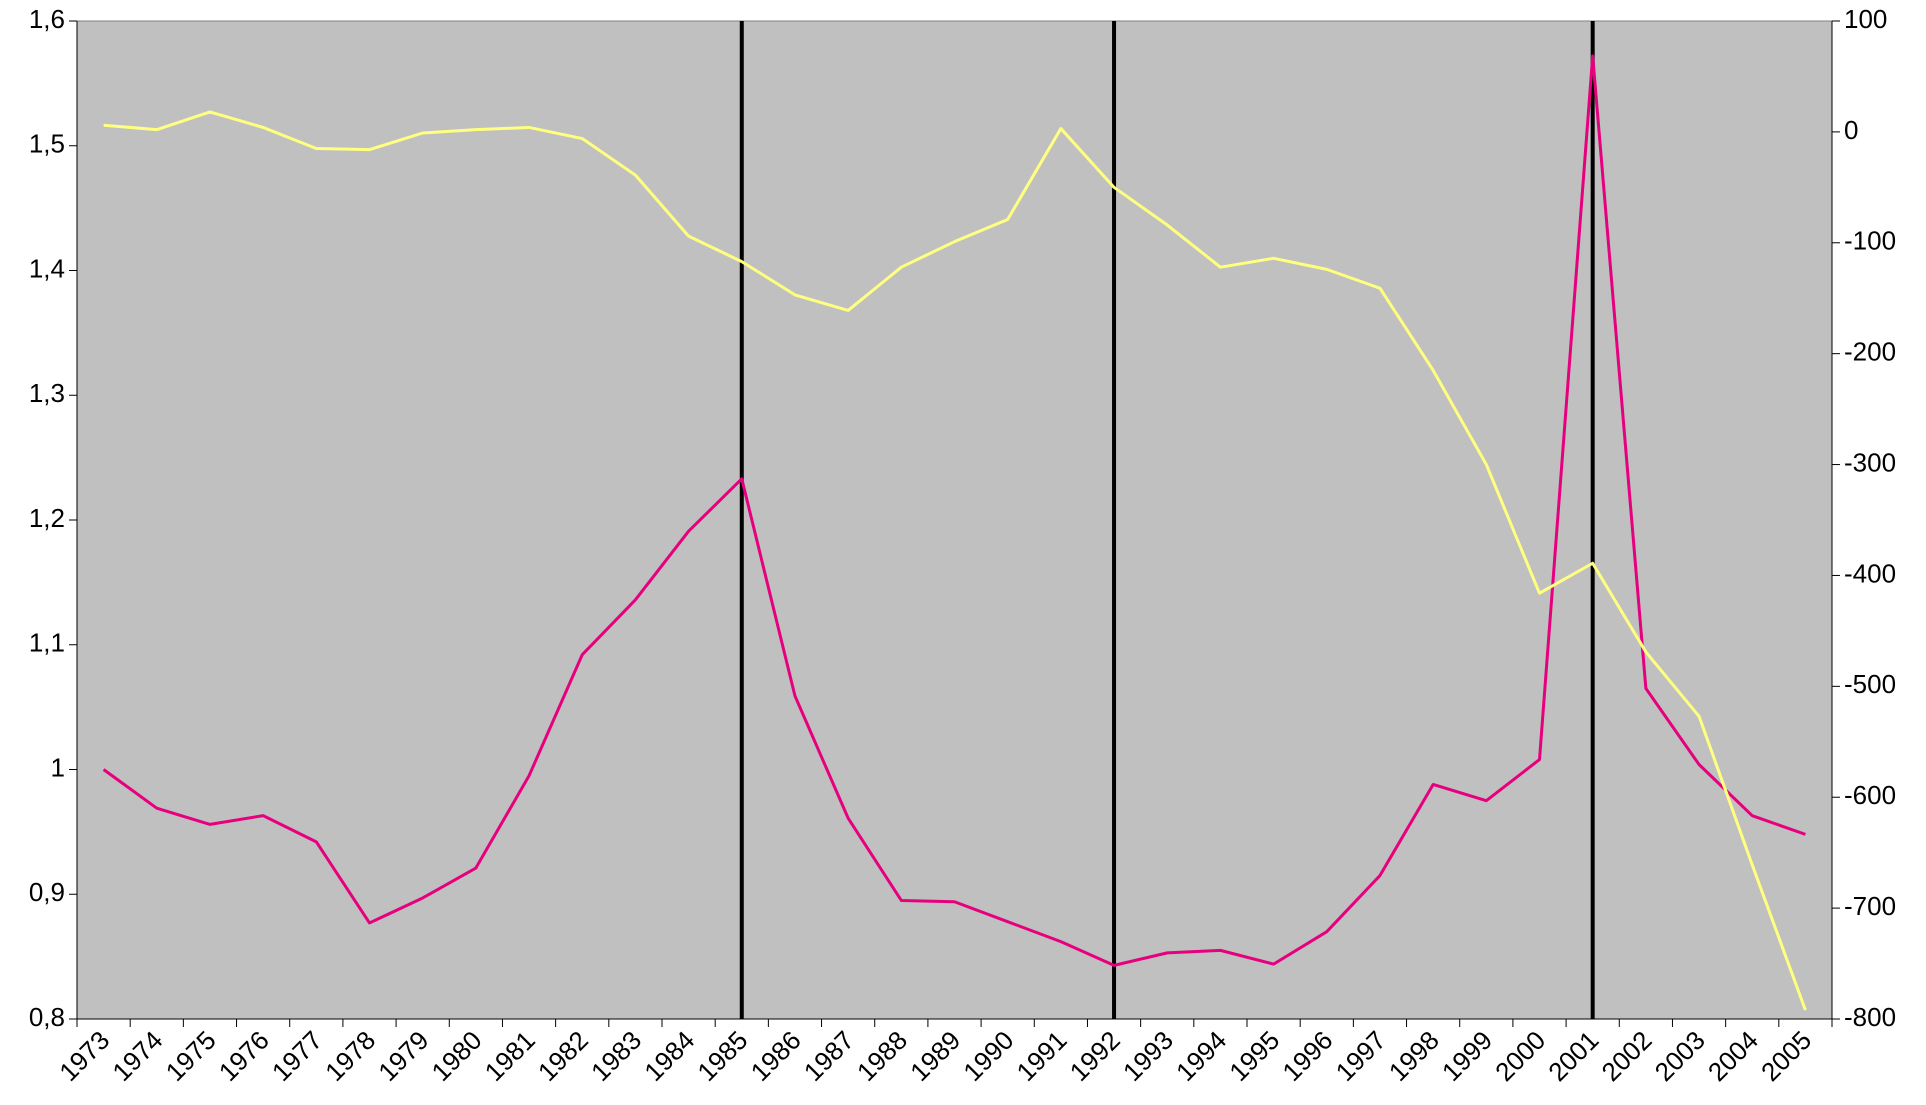  Describe the element at coordinates (47, 144) in the screenshot. I see `y-tick-label: 1,5` at that location.